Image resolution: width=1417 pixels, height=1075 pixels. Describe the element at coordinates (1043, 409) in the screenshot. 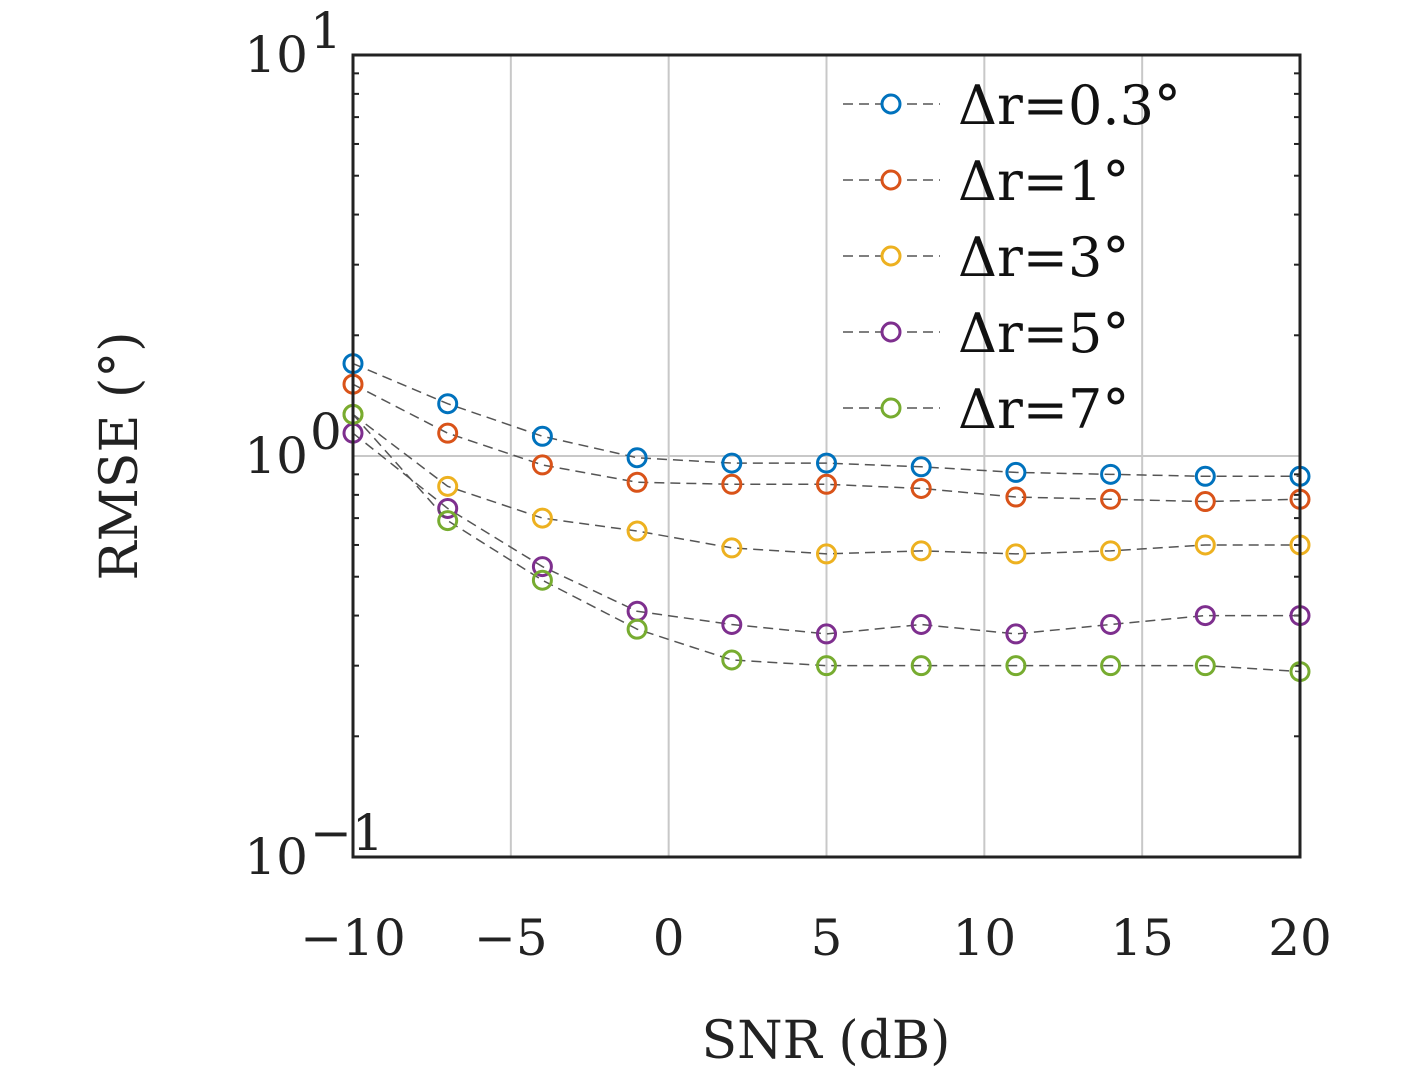

I see `legend-label: Δr=7°` at that location.